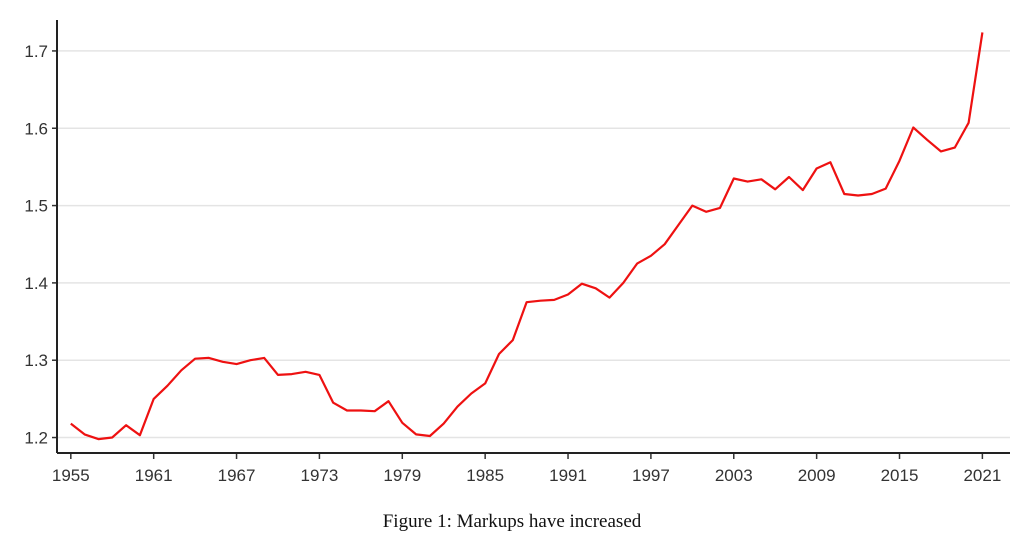  What do you see at coordinates (36, 283) in the screenshot?
I see `y-tick-label: 1.4` at bounding box center [36, 283].